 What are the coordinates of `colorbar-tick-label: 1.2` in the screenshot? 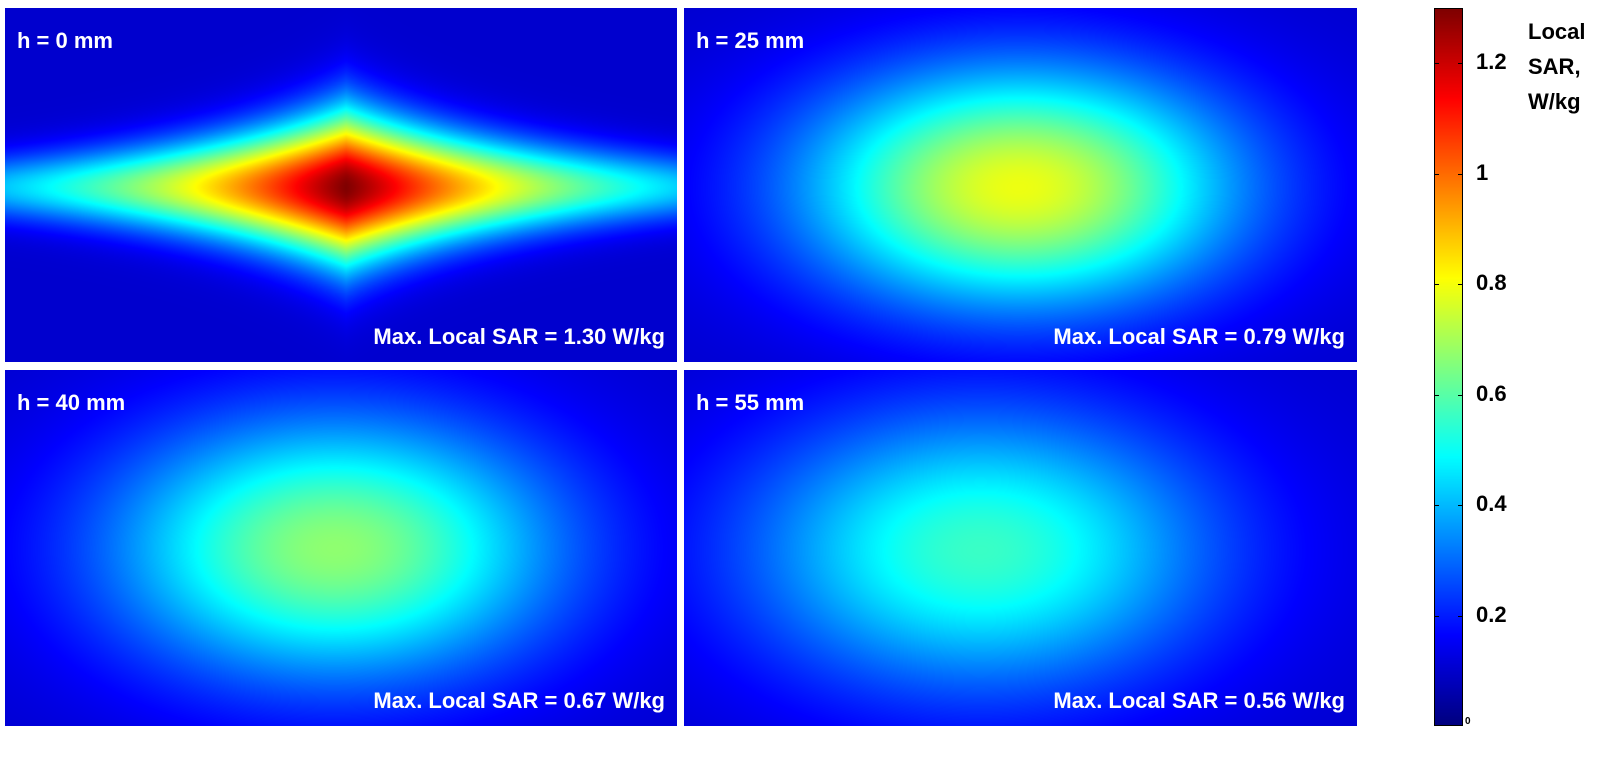 It's located at (1491, 62).